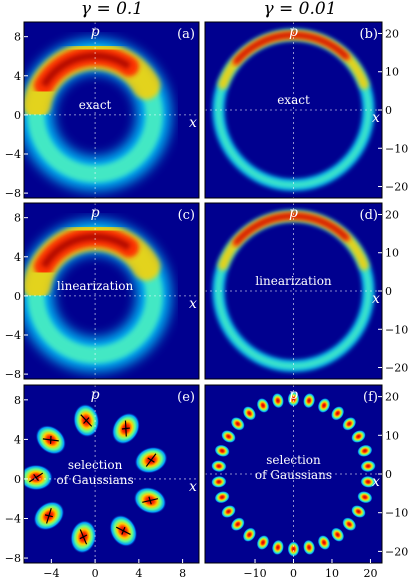  I want to click on panel-tag: (d), so click(369, 215).